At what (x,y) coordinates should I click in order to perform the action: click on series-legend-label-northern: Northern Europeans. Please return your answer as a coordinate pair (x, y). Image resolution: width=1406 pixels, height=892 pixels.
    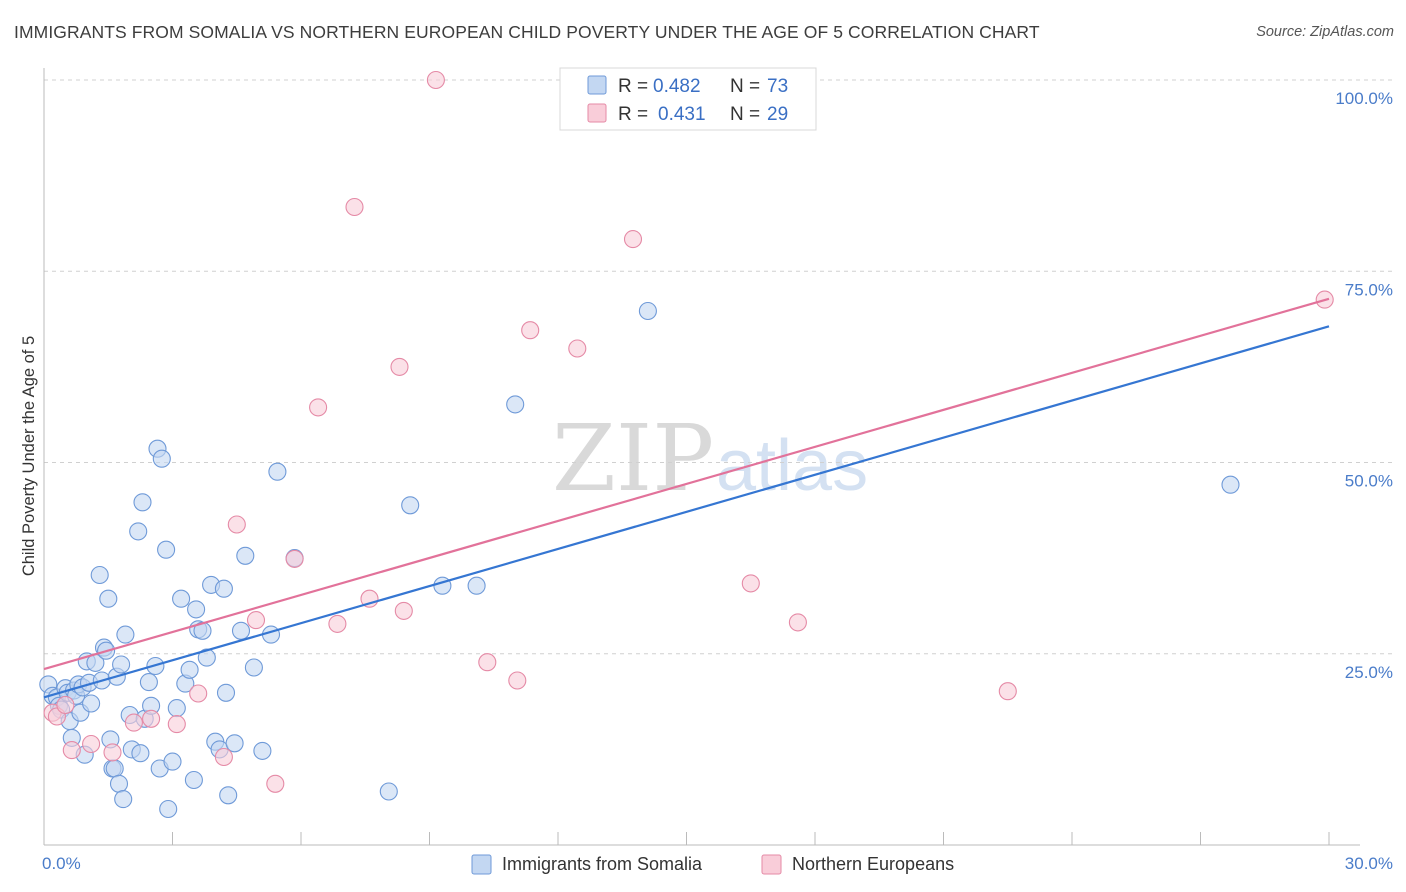
    Looking at the image, I should click on (873, 864).